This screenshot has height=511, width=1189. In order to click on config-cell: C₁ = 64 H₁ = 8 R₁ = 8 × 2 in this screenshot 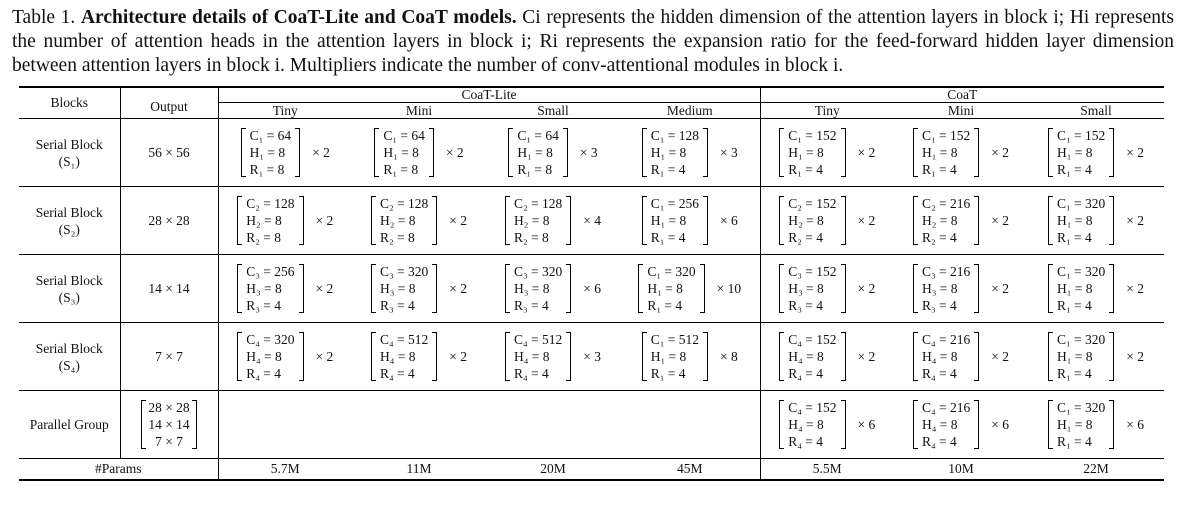, I will do `click(419, 152)`.